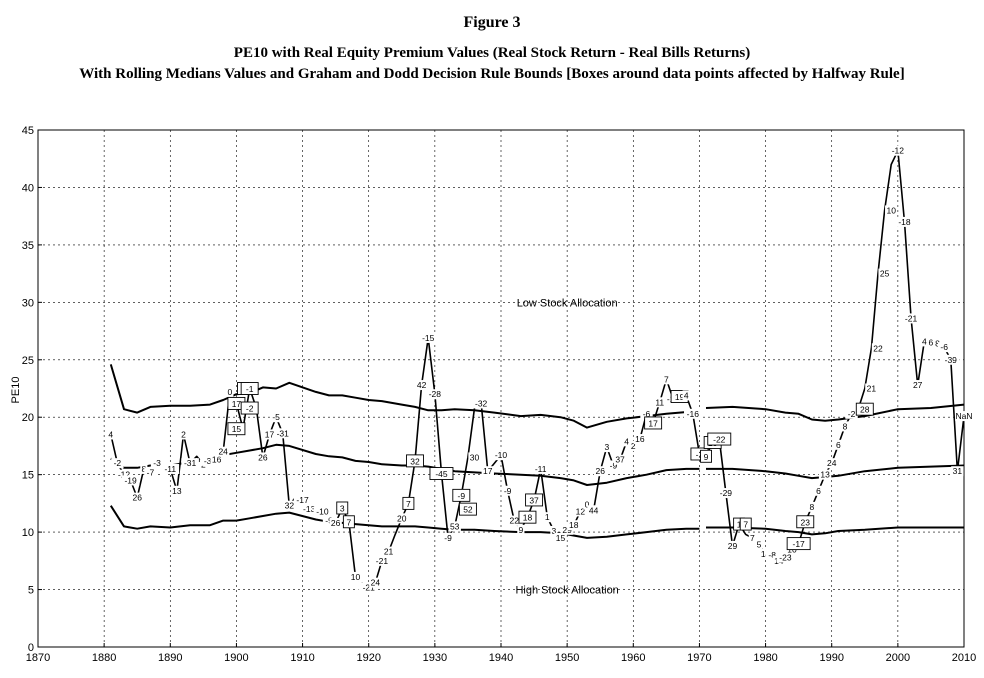  I want to click on x-tick-label: 1870, so click(38, 658).